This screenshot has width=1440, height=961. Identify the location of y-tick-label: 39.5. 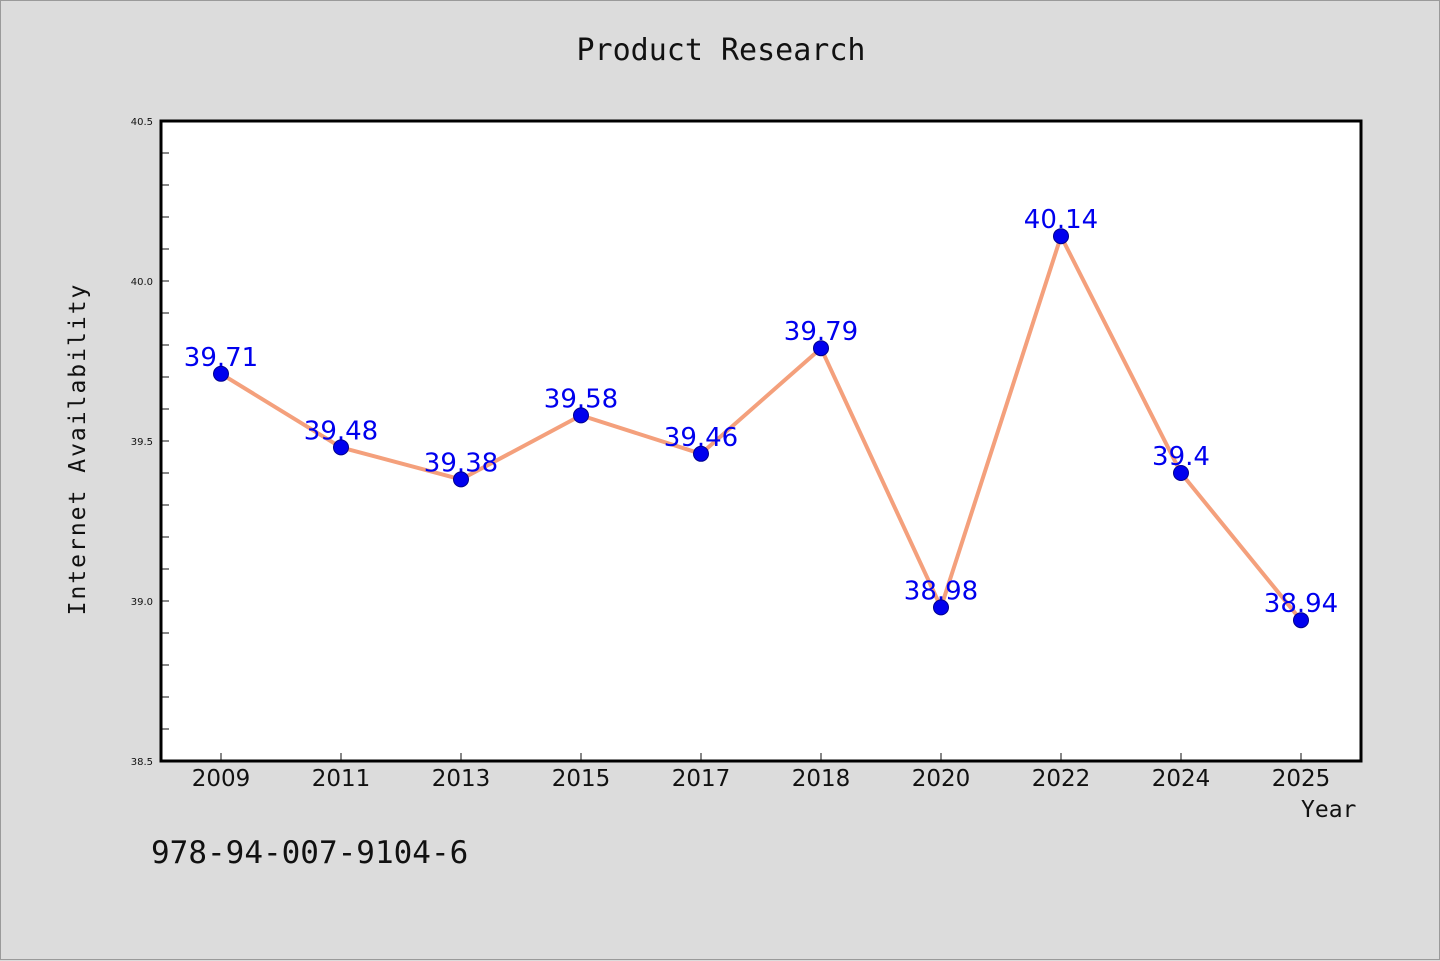
(142, 442).